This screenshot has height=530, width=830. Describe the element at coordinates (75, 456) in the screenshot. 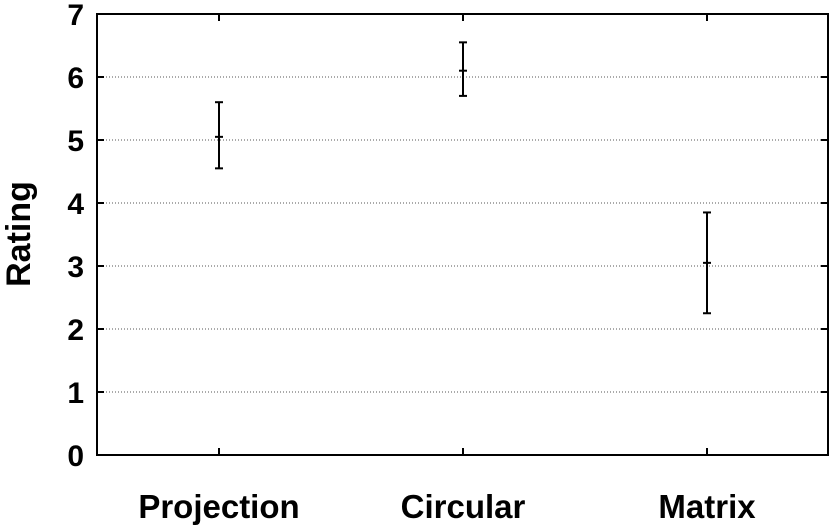

I see `y-tick-label-0: 0` at that location.